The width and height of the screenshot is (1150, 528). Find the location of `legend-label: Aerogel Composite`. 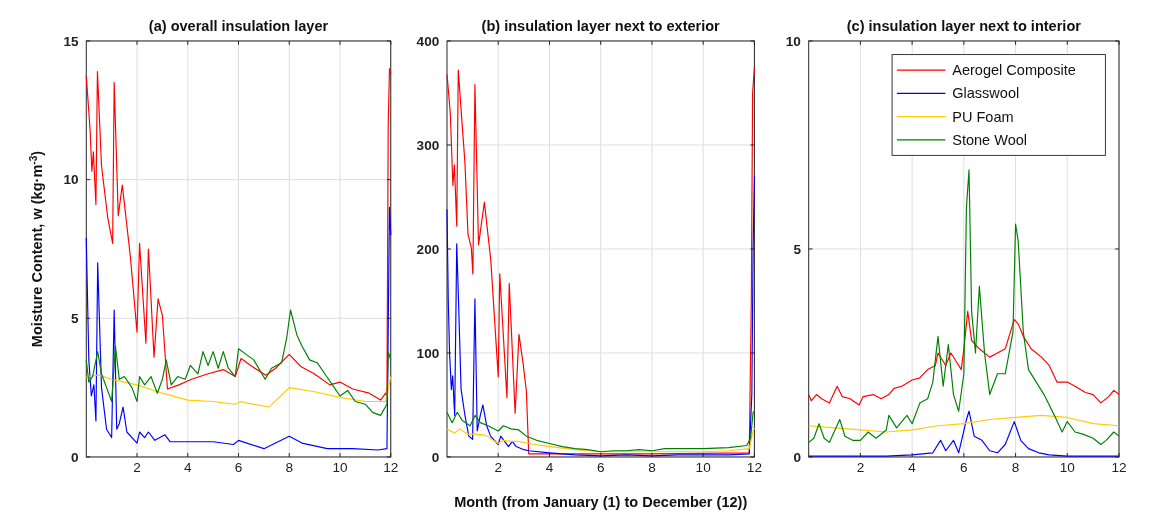

legend-label: Aerogel Composite is located at coordinates (1014, 70).